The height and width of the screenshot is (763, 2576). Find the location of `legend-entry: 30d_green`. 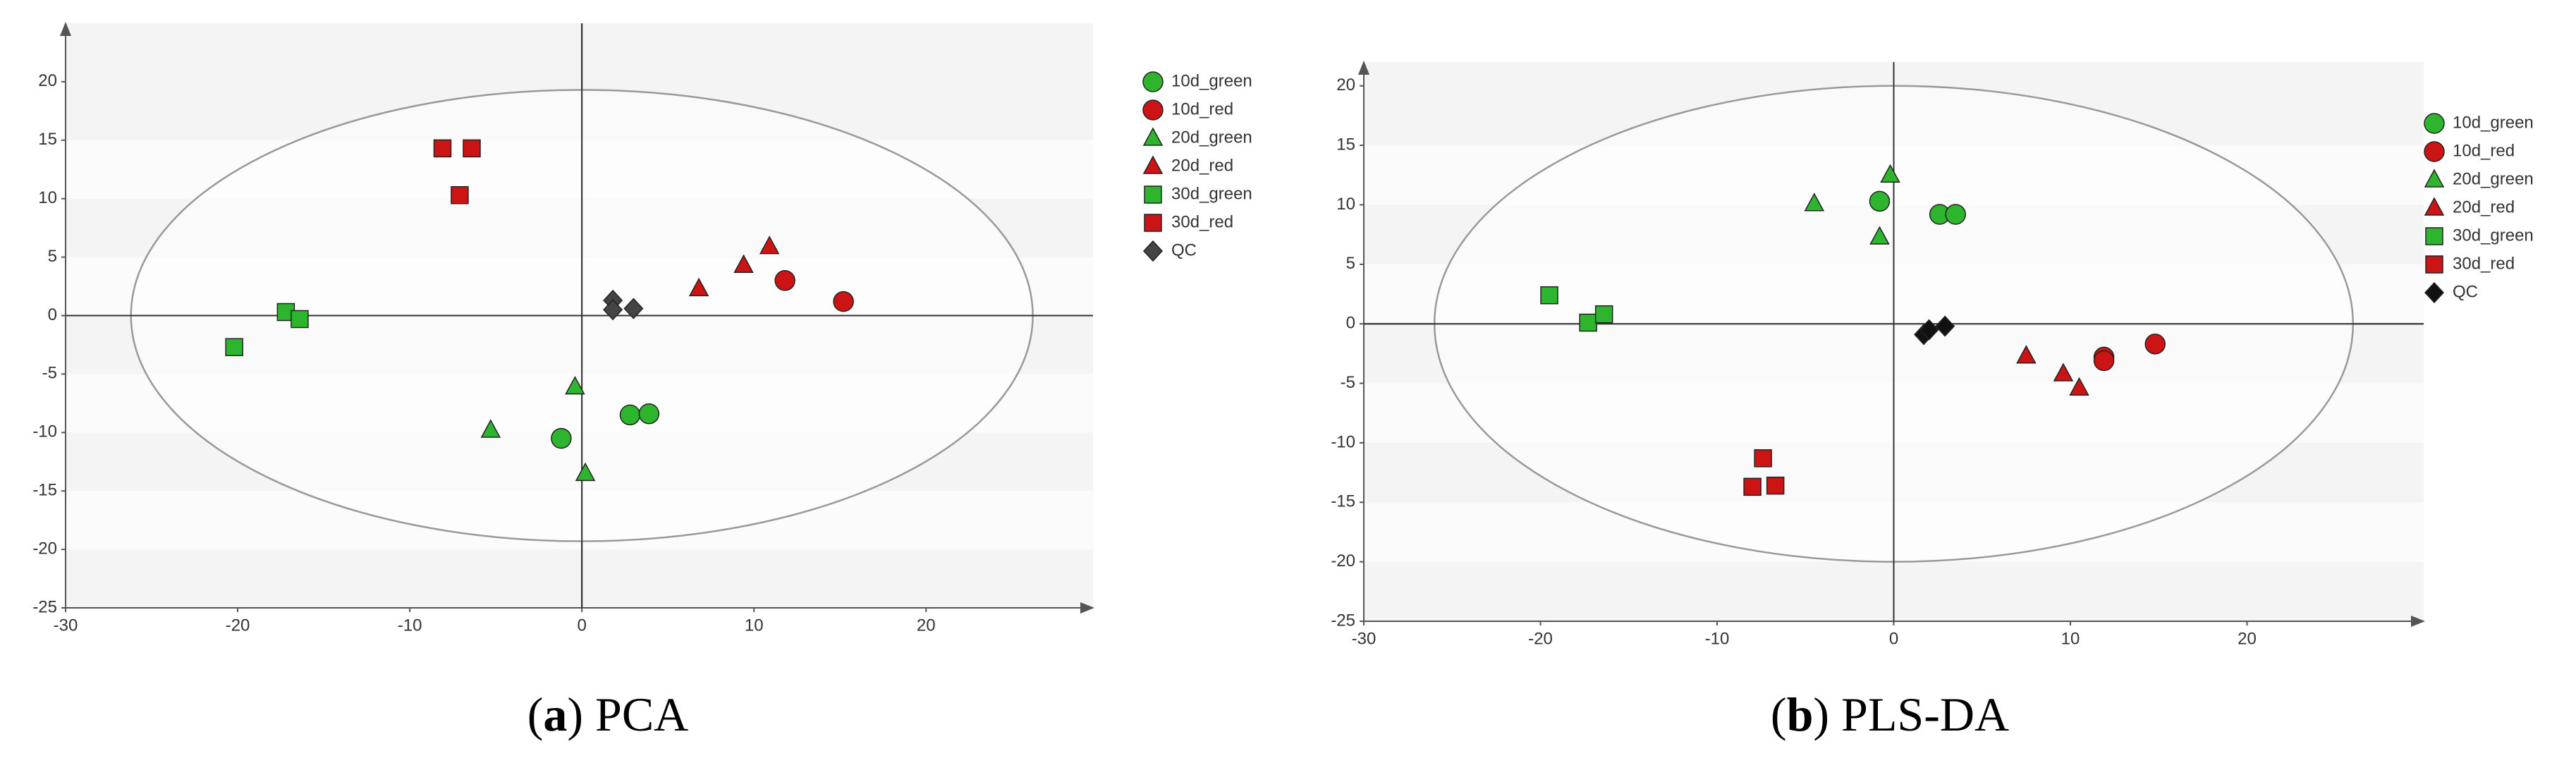

legend-entry: 30d_green is located at coordinates (2480, 236).